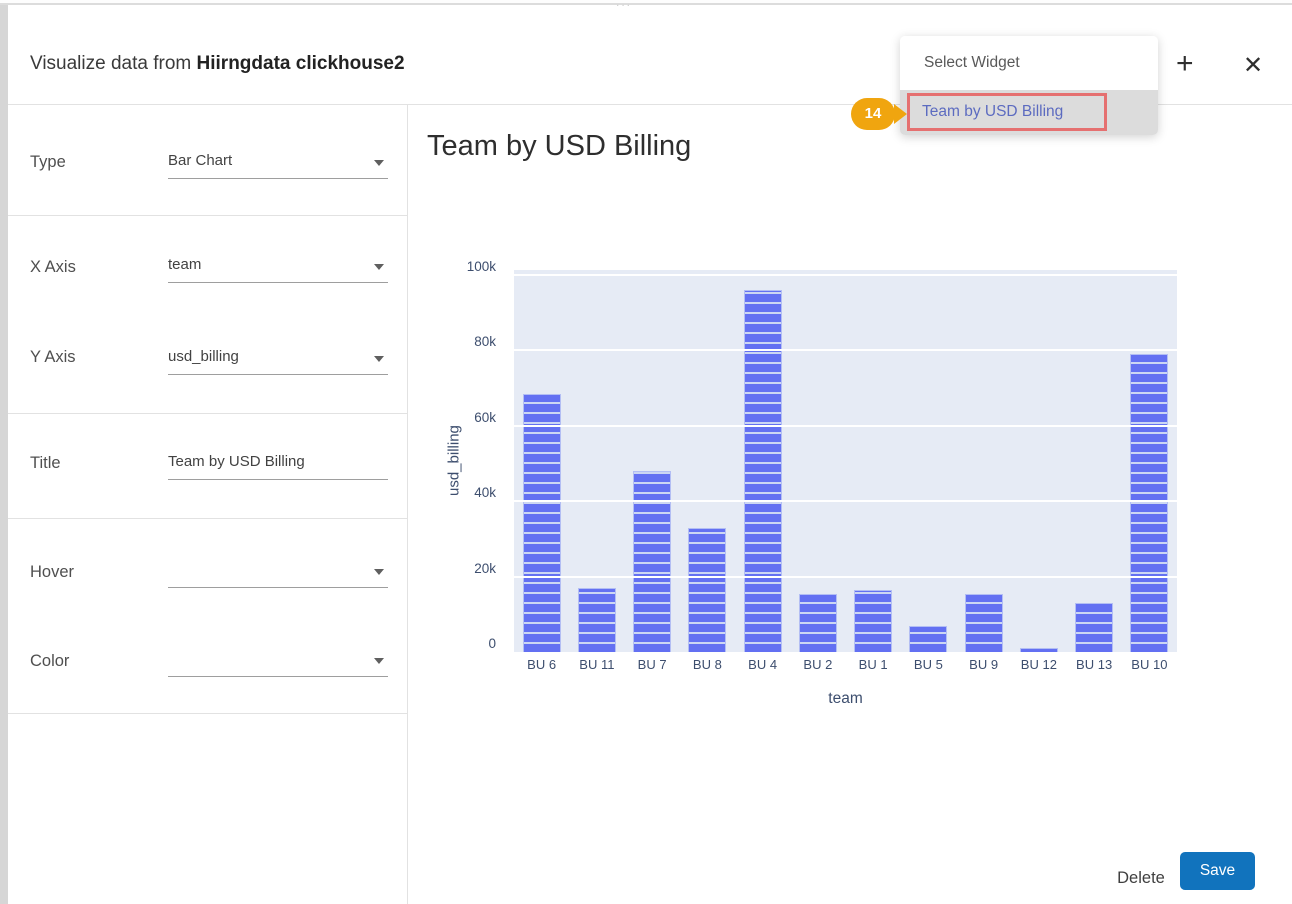  I want to click on x-tick-label: BU 7, so click(652, 664).